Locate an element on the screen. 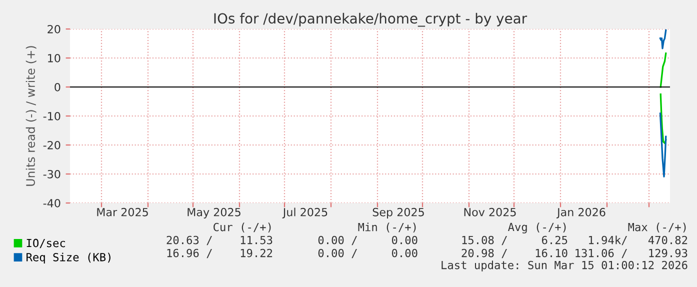  text: Last update: Sun Mar 15 01:00:12 2026 is located at coordinates (565, 266).